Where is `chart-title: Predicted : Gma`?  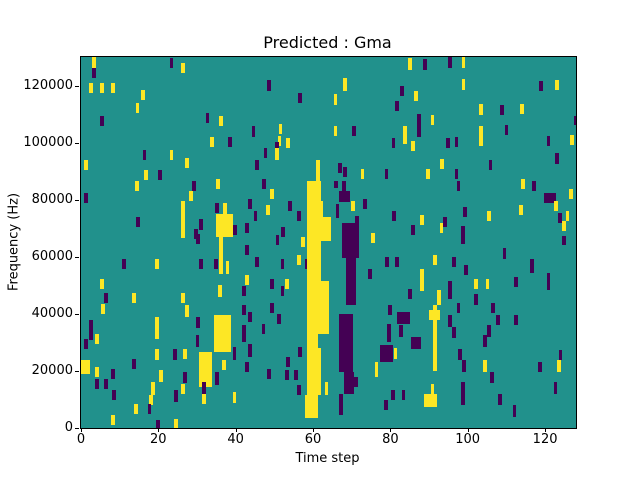
chart-title: Predicted : Gma is located at coordinates (327, 42).